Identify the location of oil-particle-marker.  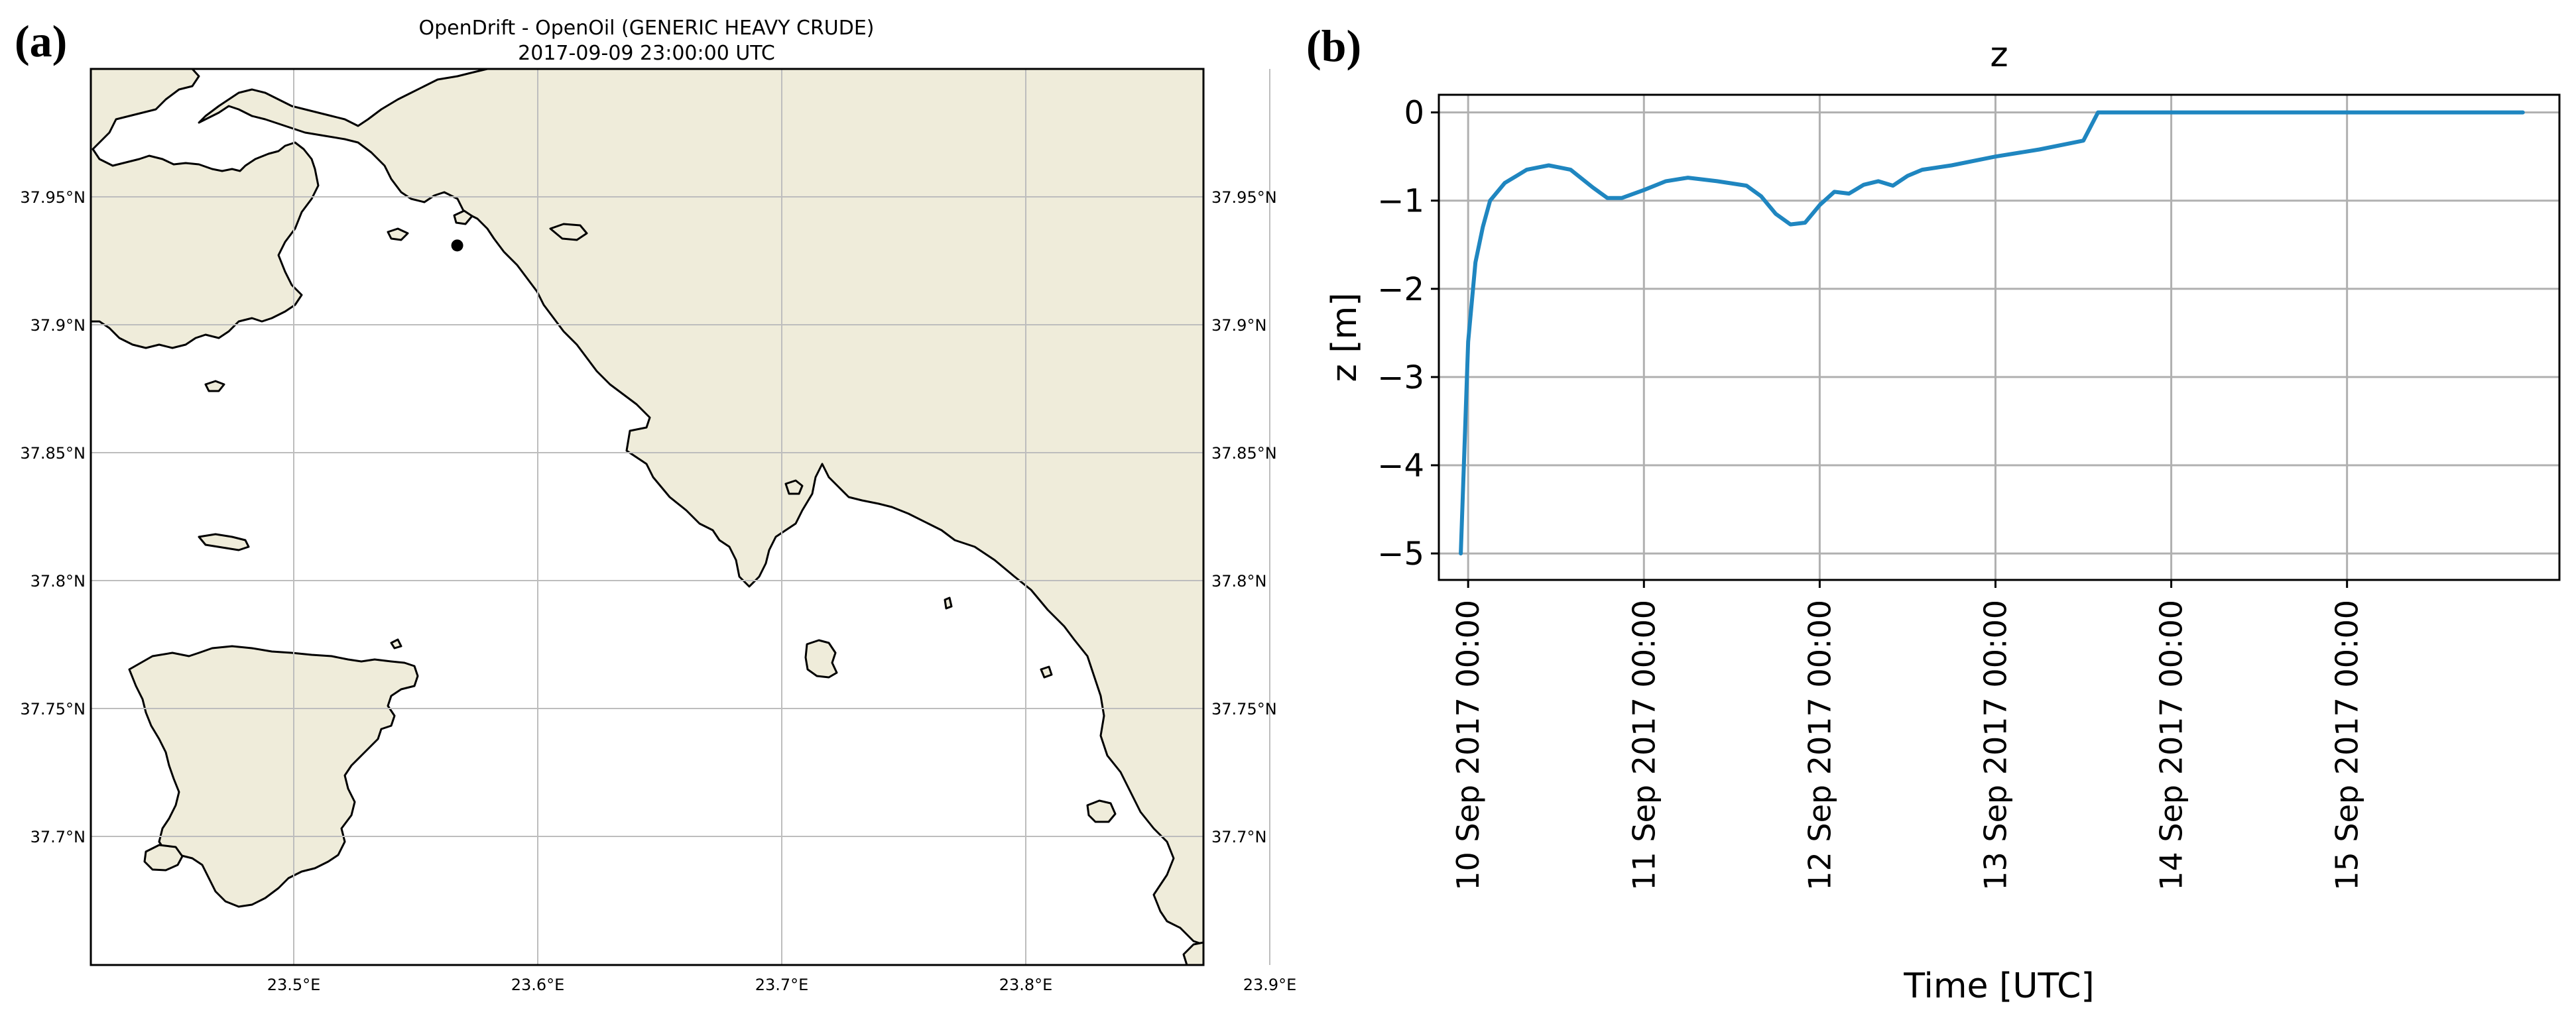
(457, 245).